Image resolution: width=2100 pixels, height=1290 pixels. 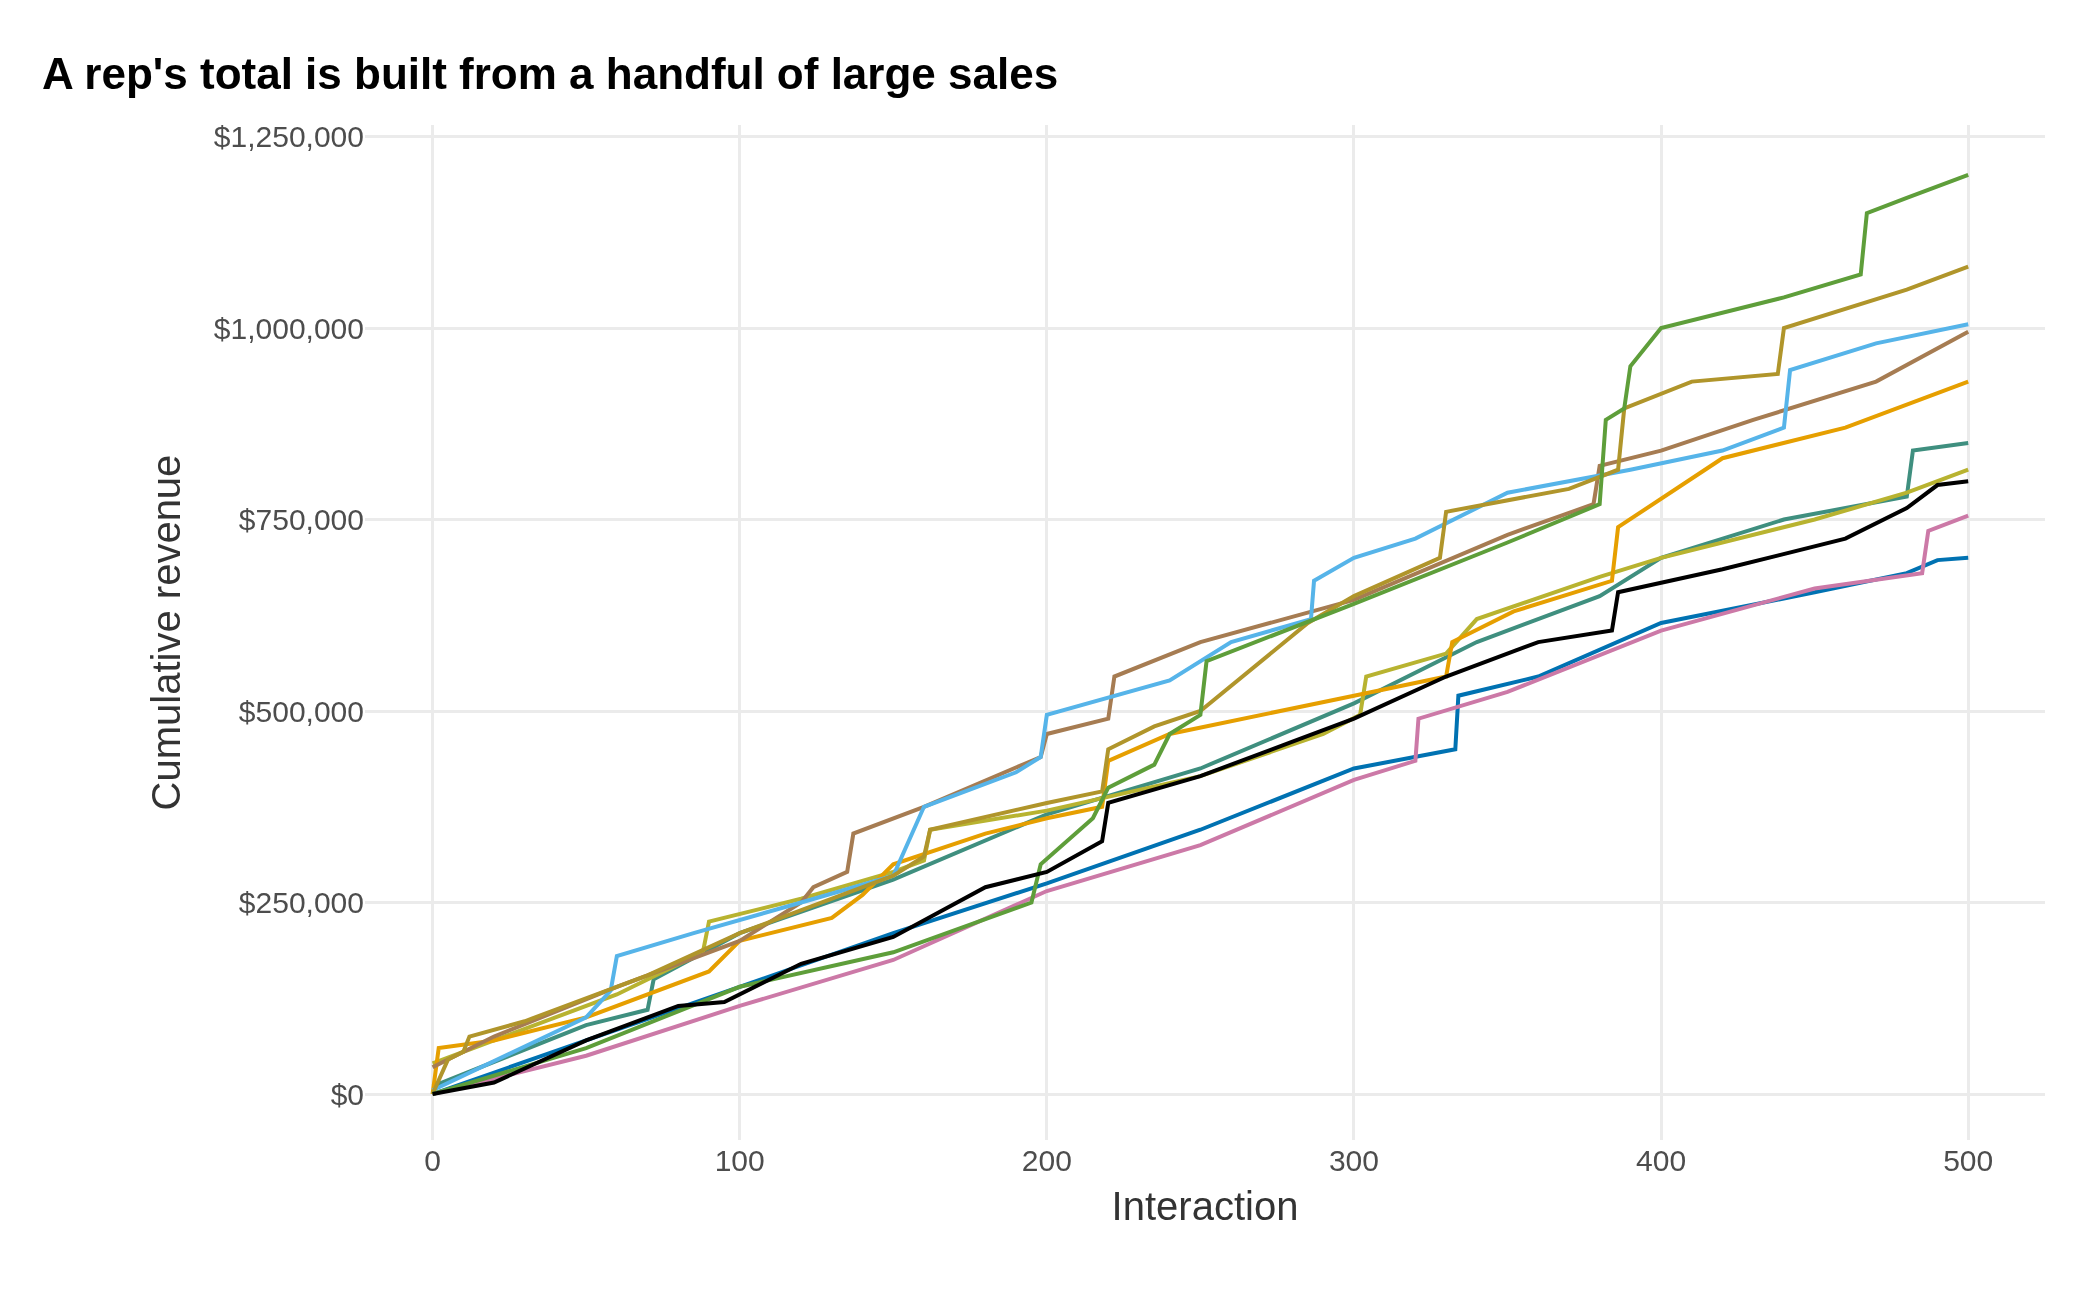 What do you see at coordinates (1968, 1160) in the screenshot?
I see `x-tick-label: 500` at bounding box center [1968, 1160].